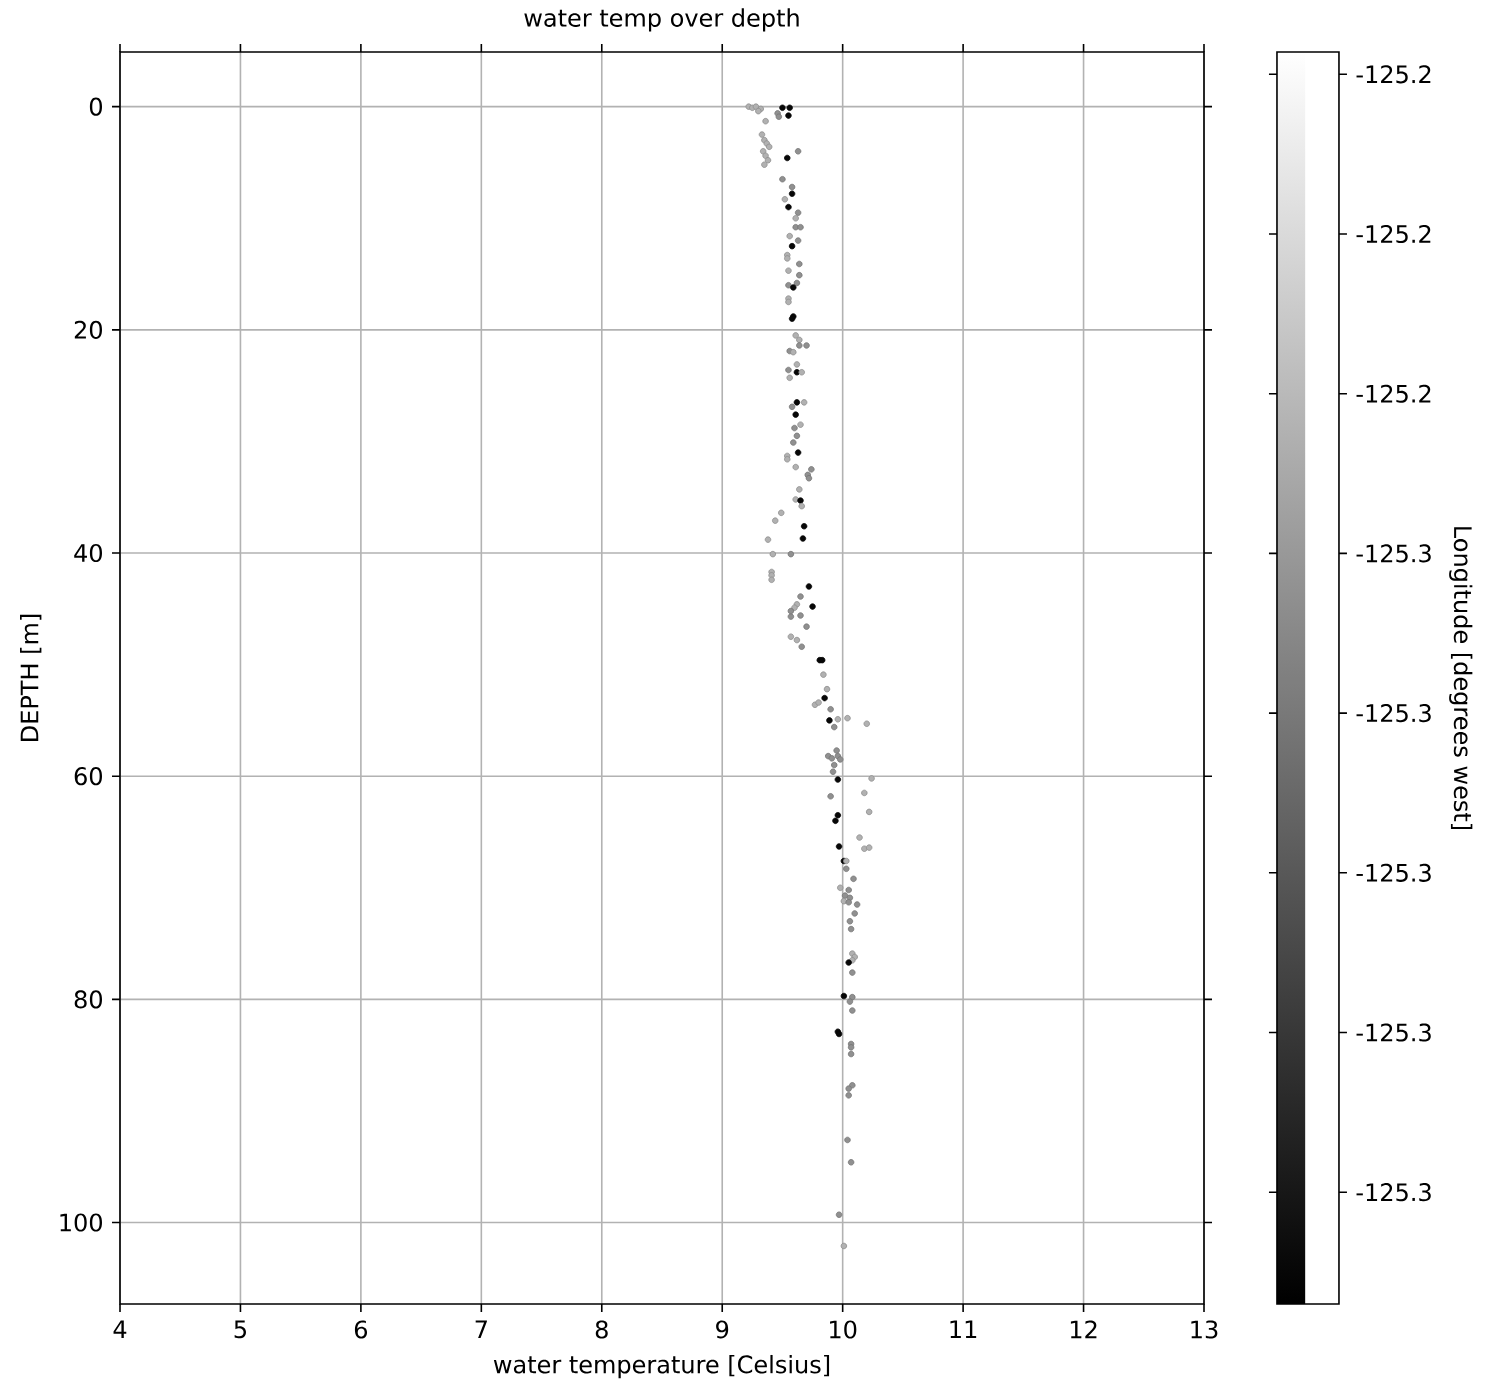 The image size is (1500, 1400). I want to click on x-tick-label: 11, so click(963, 1329).